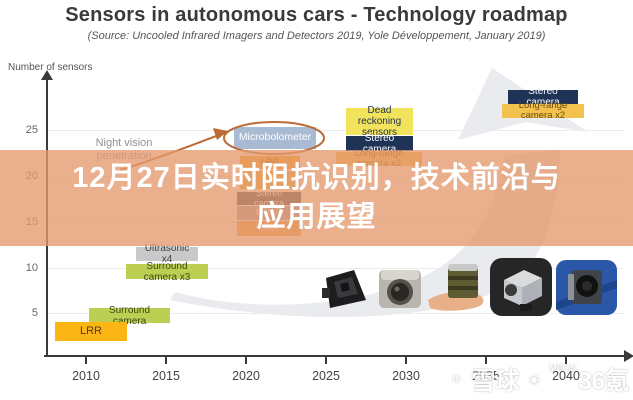 The width and height of the screenshot is (633, 400). Describe the element at coordinates (586, 287) in the screenshot. I see `radar-sensor-photo` at that location.